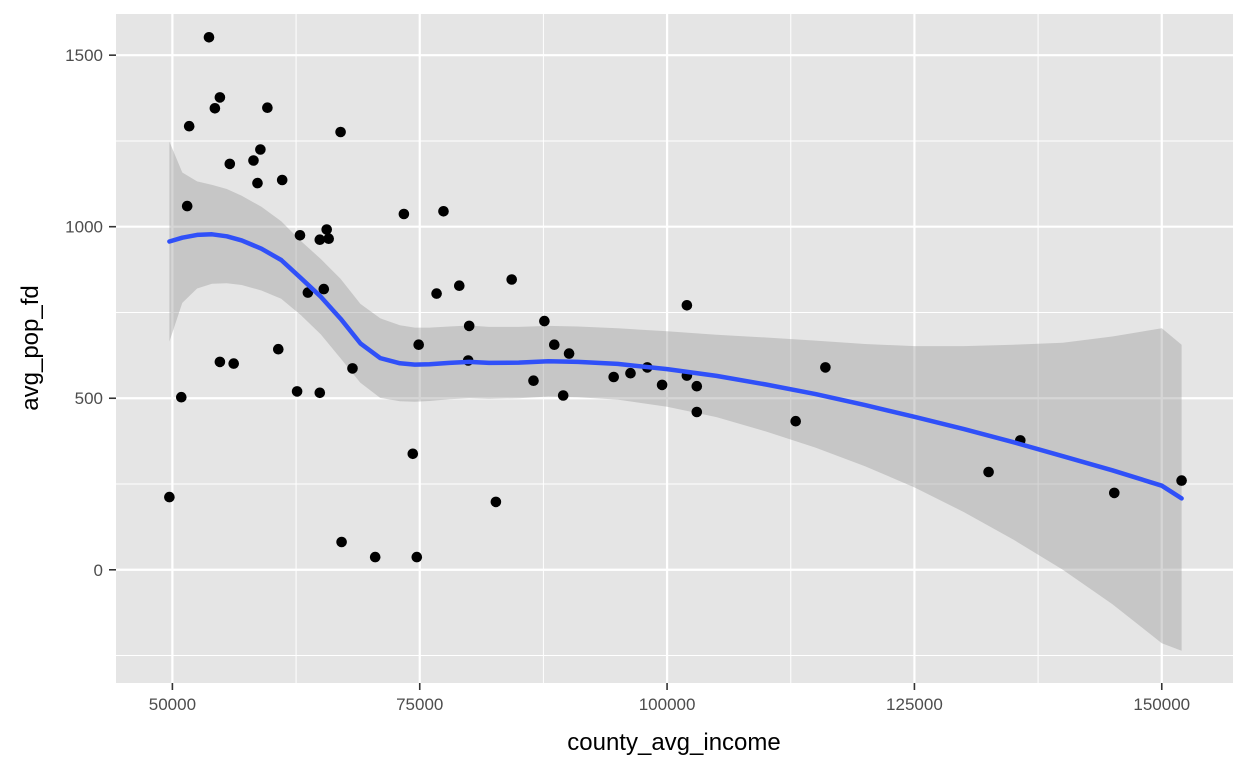  What do you see at coordinates (90, 313) in the screenshot?
I see `y-axis: 0 500 1000 1500` at bounding box center [90, 313].